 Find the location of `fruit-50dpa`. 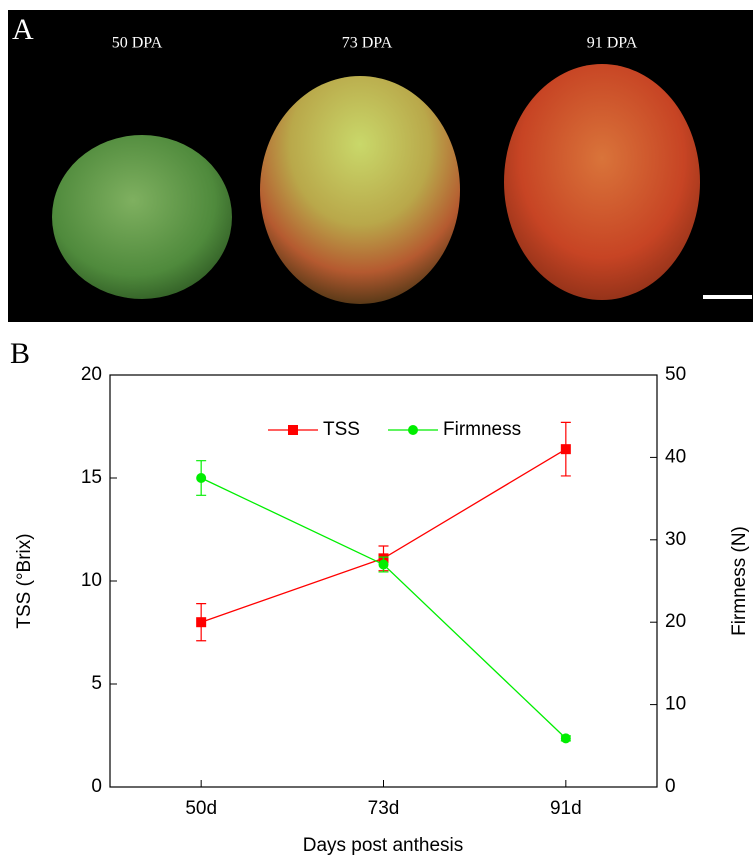

fruit-50dpa is located at coordinates (142, 217).